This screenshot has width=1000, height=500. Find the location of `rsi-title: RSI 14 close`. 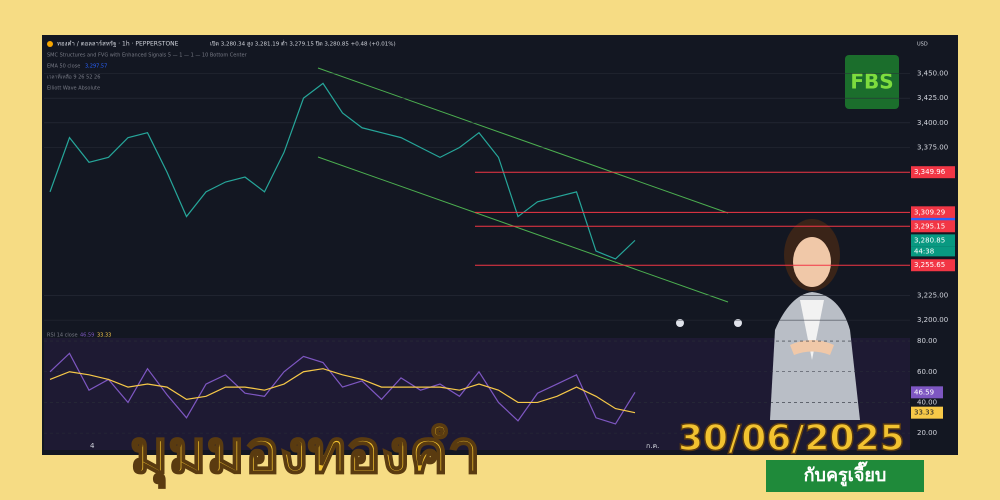

rsi-title: RSI 14 close is located at coordinates (62, 336).